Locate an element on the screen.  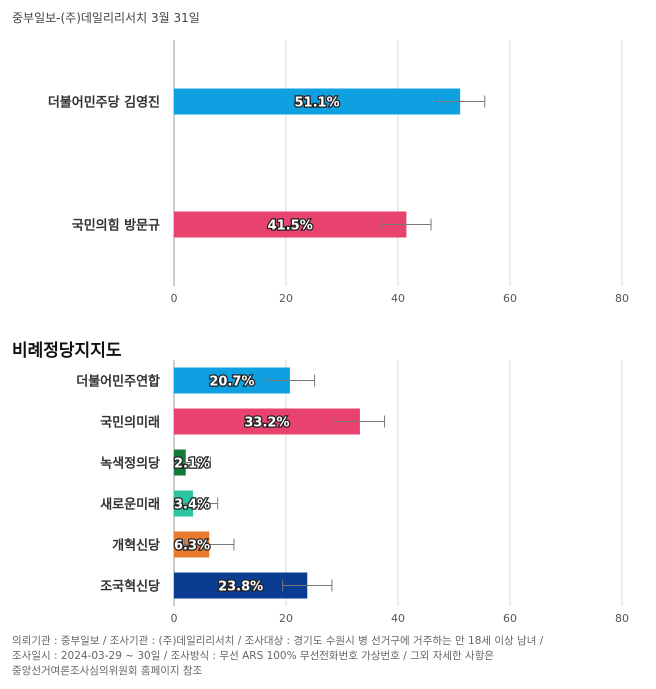
data-label: 3.4% is located at coordinates (192, 505).